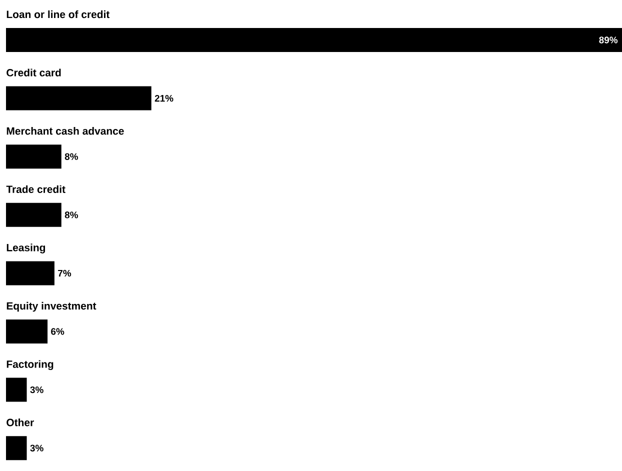 This screenshot has height=471, width=622. I want to click on y-tick-label: Equity investment, so click(51, 307).